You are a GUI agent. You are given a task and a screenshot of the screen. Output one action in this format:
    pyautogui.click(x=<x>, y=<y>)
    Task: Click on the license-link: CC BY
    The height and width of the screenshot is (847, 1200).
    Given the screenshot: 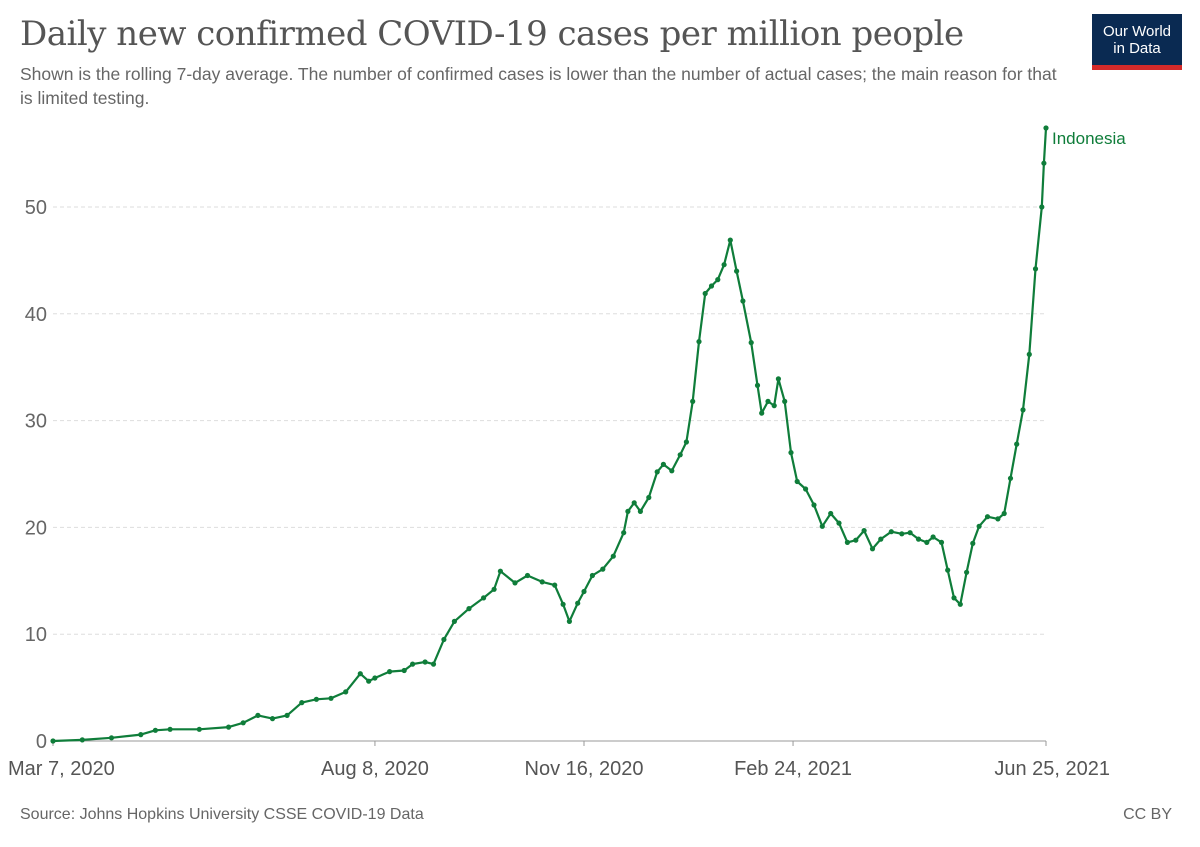 What is the action you would take?
    pyautogui.click(x=1147, y=814)
    